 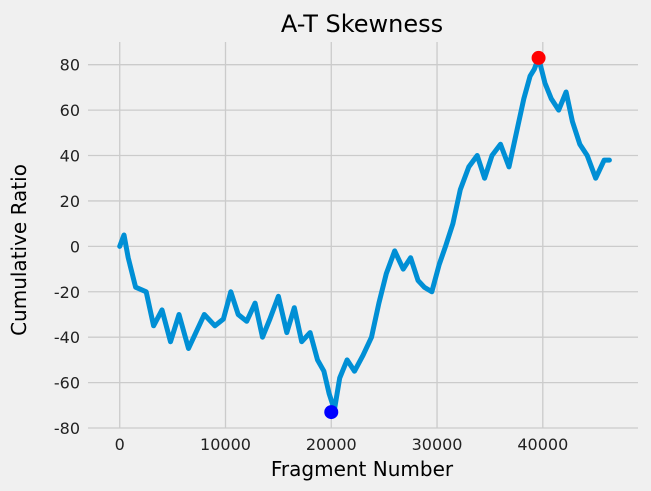 What do you see at coordinates (70, 156) in the screenshot?
I see `y-tick-label: 40` at bounding box center [70, 156].